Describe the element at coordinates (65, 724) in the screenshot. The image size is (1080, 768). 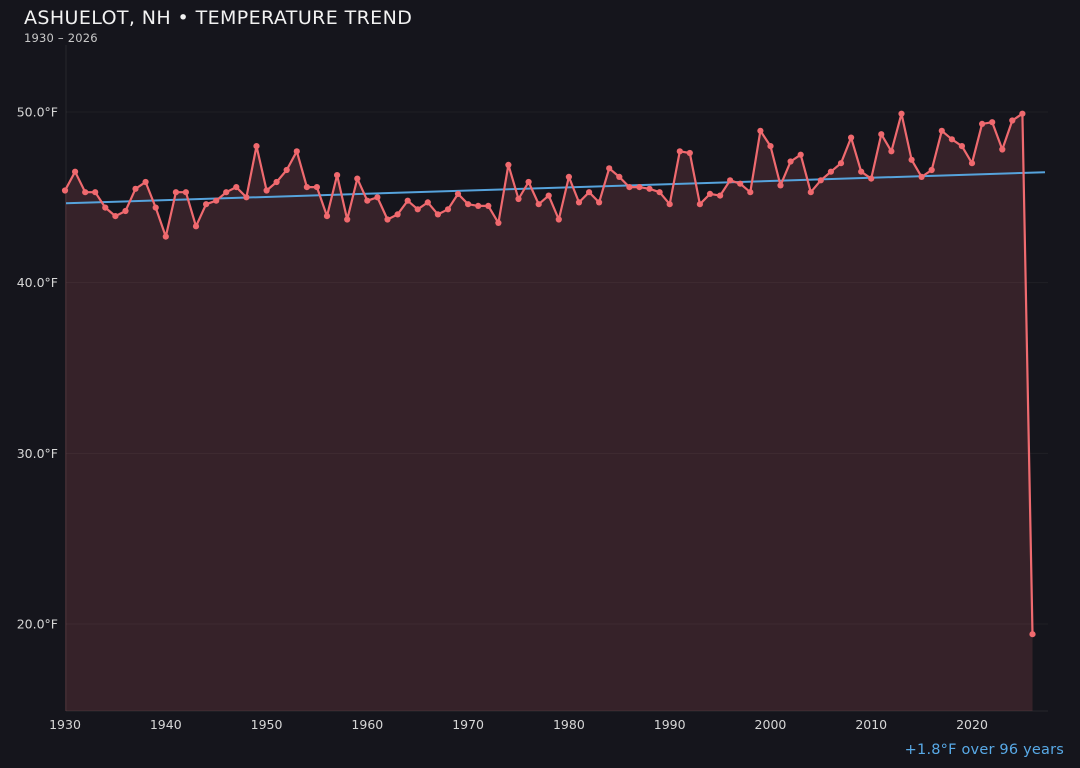
I see `x-tick-label: 1930` at that location.